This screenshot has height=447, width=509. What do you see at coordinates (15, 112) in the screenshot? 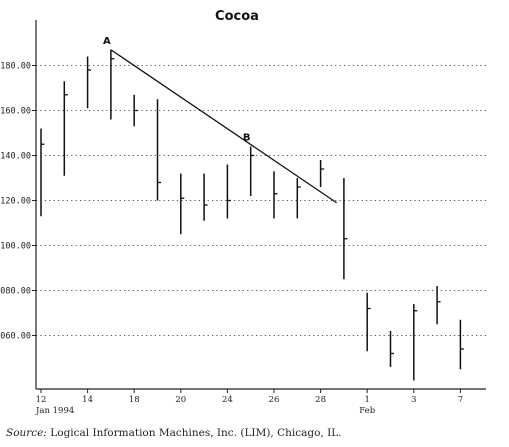
I see `y-tick-label: 1160.00` at bounding box center [15, 112].